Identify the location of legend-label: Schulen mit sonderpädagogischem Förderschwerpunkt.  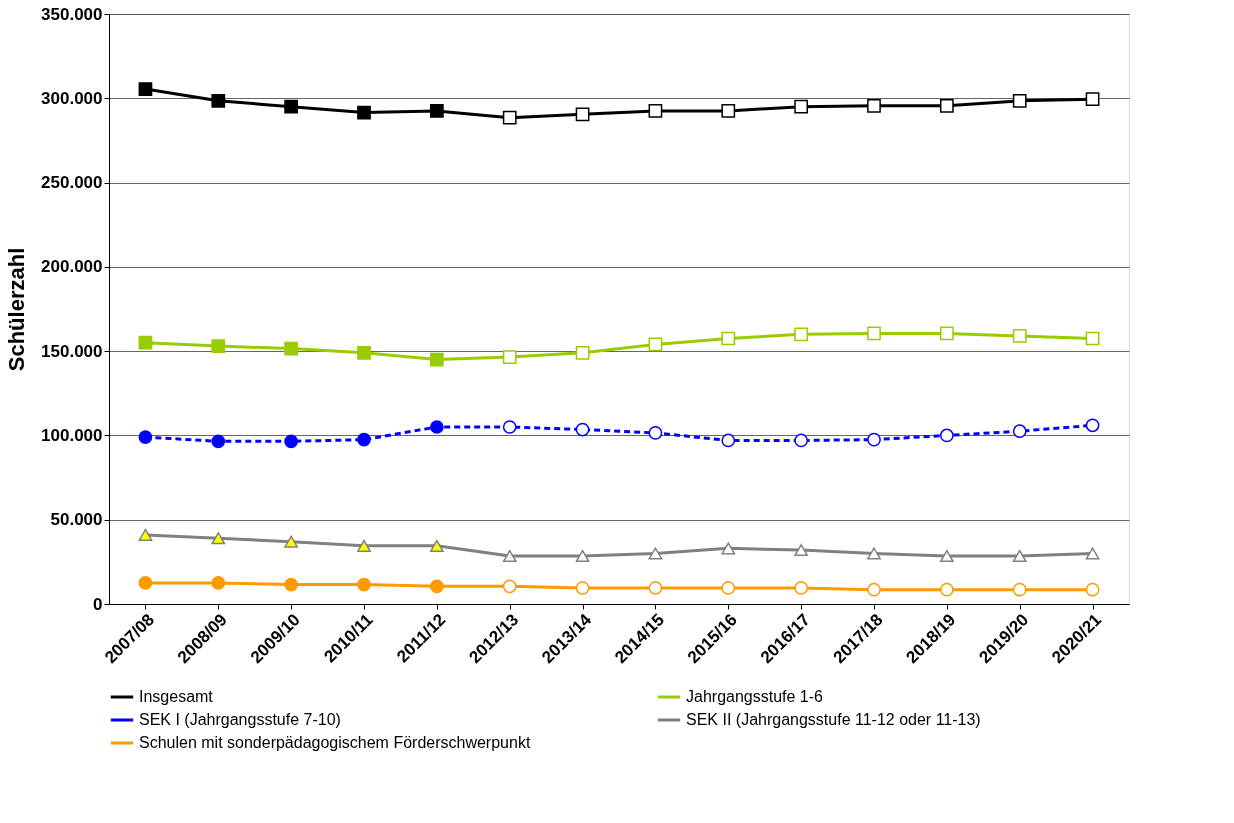
(335, 742).